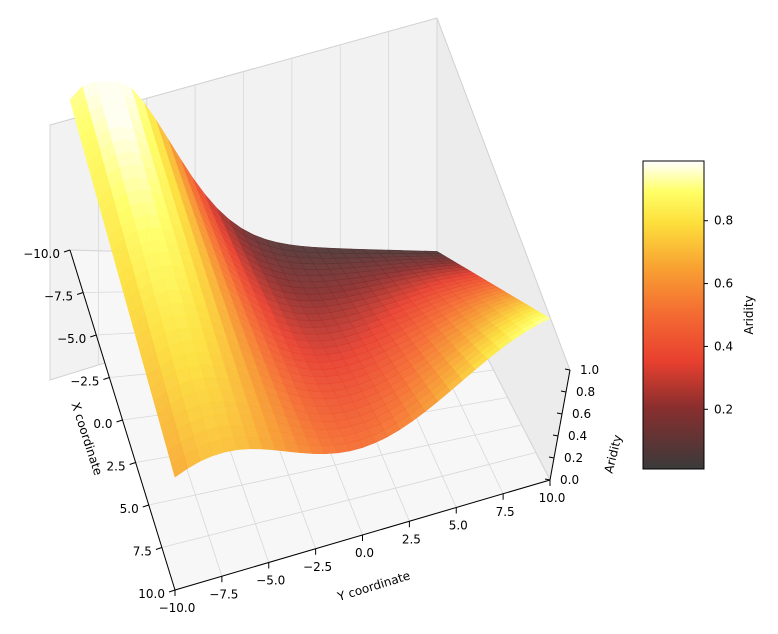 The height and width of the screenshot is (634, 778). Describe the element at coordinates (142, 552) in the screenshot. I see `x-tick-label: 7.5` at that location.